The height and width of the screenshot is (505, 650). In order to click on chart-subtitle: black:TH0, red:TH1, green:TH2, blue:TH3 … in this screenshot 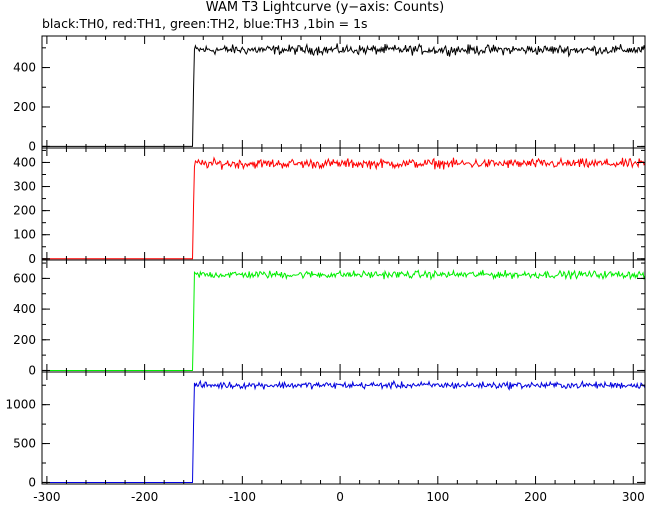, I will do `click(205, 23)`.